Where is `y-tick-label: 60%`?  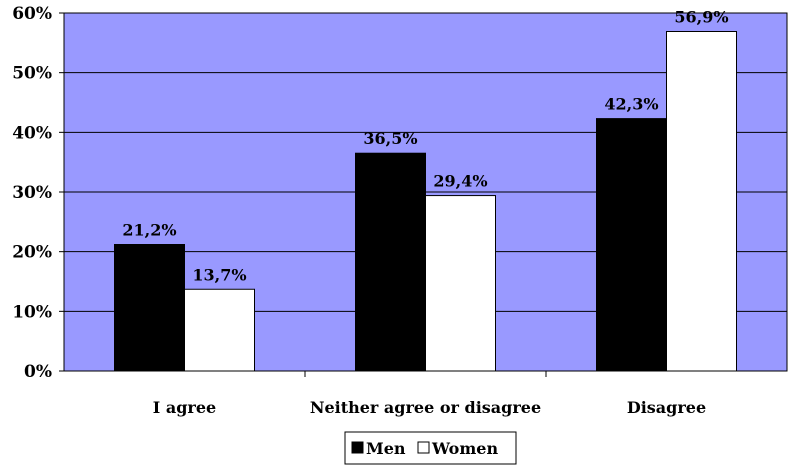 y-tick-label: 60% is located at coordinates (32, 14).